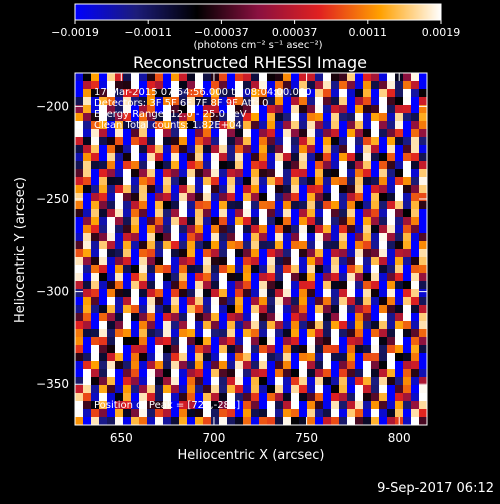 This screenshot has height=504, width=500. I want to click on colorbar-tick-label: −0.0019, so click(75, 32).